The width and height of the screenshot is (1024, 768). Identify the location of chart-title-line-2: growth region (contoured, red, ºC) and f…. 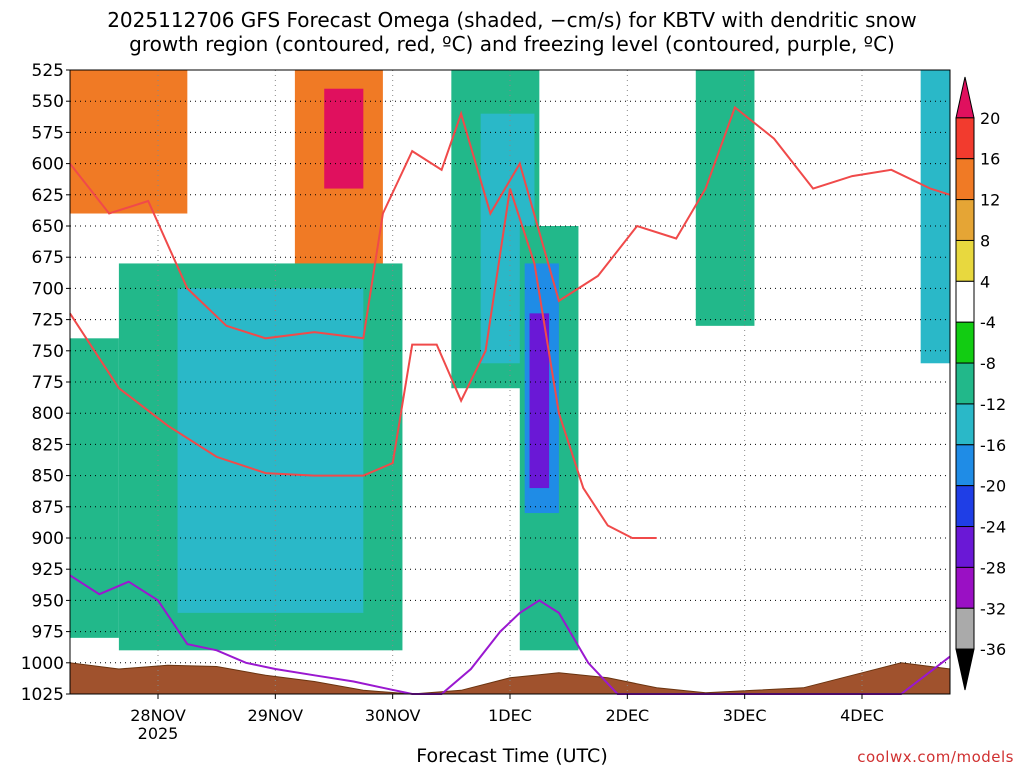
(512, 44).